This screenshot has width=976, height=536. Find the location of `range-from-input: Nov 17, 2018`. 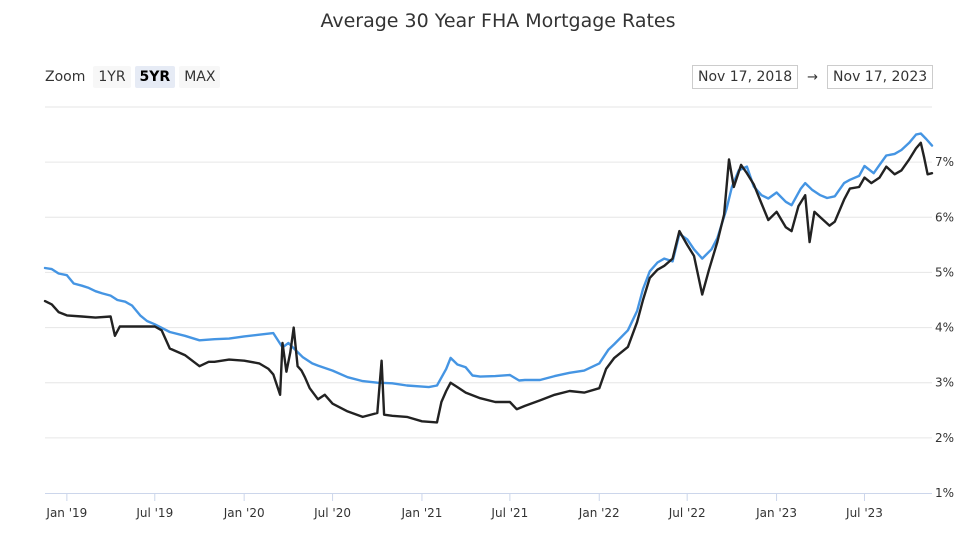

range-from-input: Nov 17, 2018 is located at coordinates (745, 77).